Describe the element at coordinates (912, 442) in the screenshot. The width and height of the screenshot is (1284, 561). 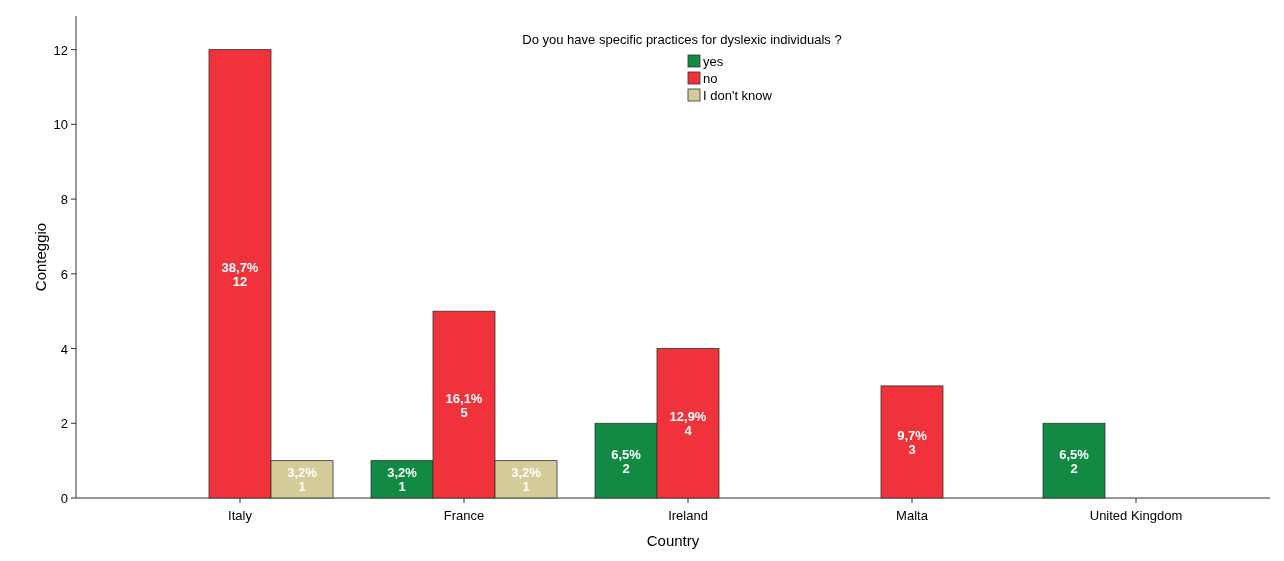
I see `data-label: 9,7% 3` at that location.